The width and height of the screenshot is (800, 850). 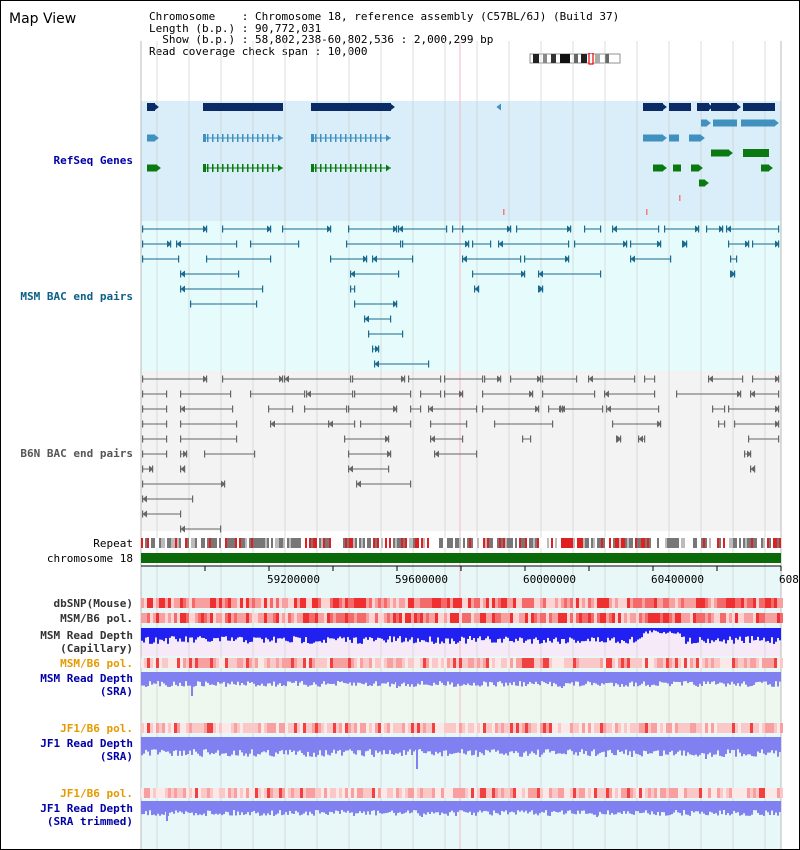 What do you see at coordinates (89, 558) in the screenshot?
I see `track-label-chromosome: chromosome 18` at bounding box center [89, 558].